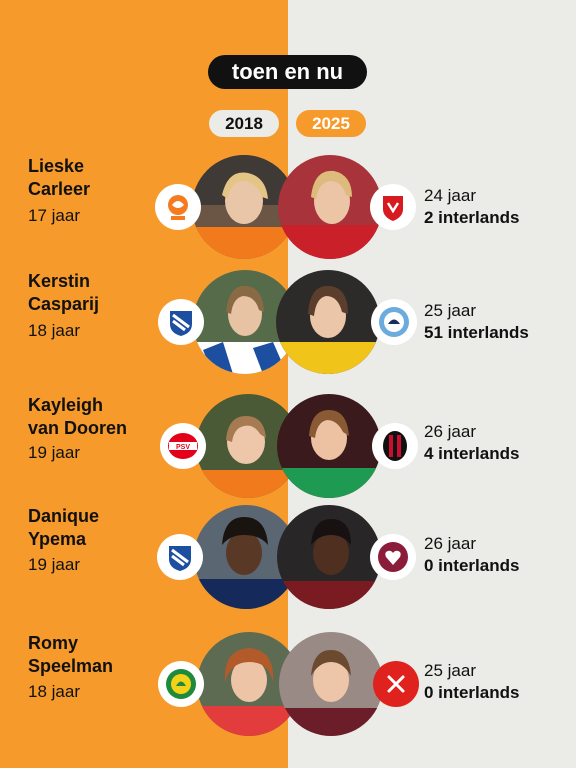 The width and height of the screenshot is (576, 768). I want to click on player-row-carleer: Lieske Carleer 17 jaar, so click(288, 210).